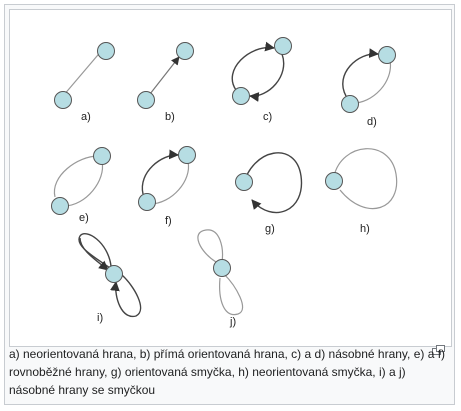  What do you see at coordinates (365, 179) in the screenshot?
I see `edge-h-loop` at bounding box center [365, 179].